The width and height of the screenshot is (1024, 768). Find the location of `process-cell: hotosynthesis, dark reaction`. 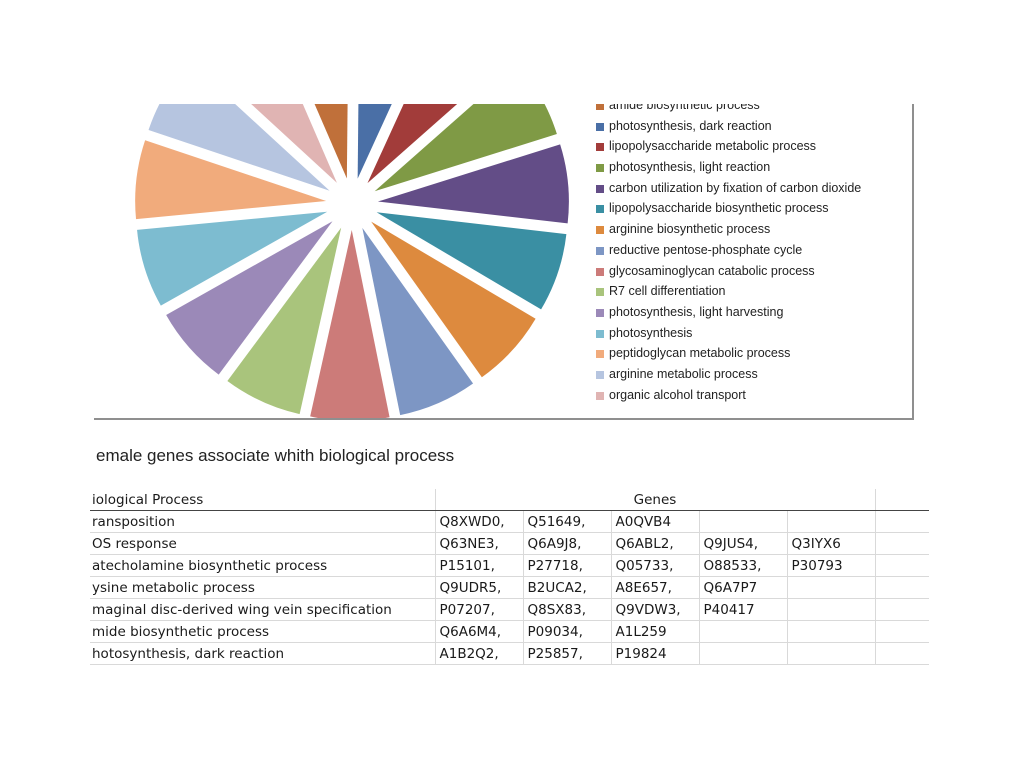

process-cell: hotosynthesis, dark reaction is located at coordinates (262, 653).